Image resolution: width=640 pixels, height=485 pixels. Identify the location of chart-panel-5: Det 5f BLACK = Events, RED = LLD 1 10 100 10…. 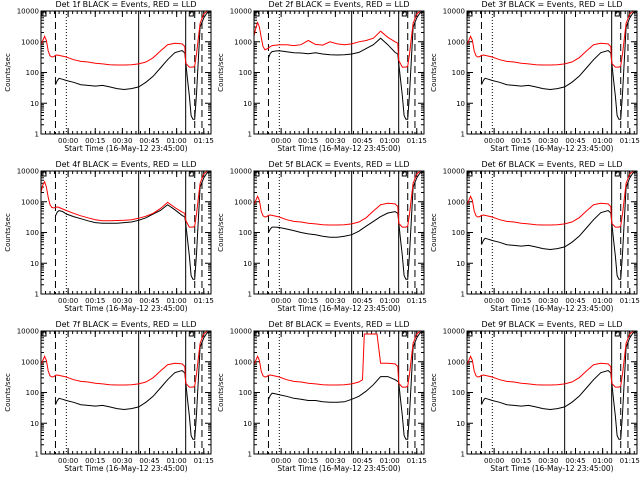
(322, 236).